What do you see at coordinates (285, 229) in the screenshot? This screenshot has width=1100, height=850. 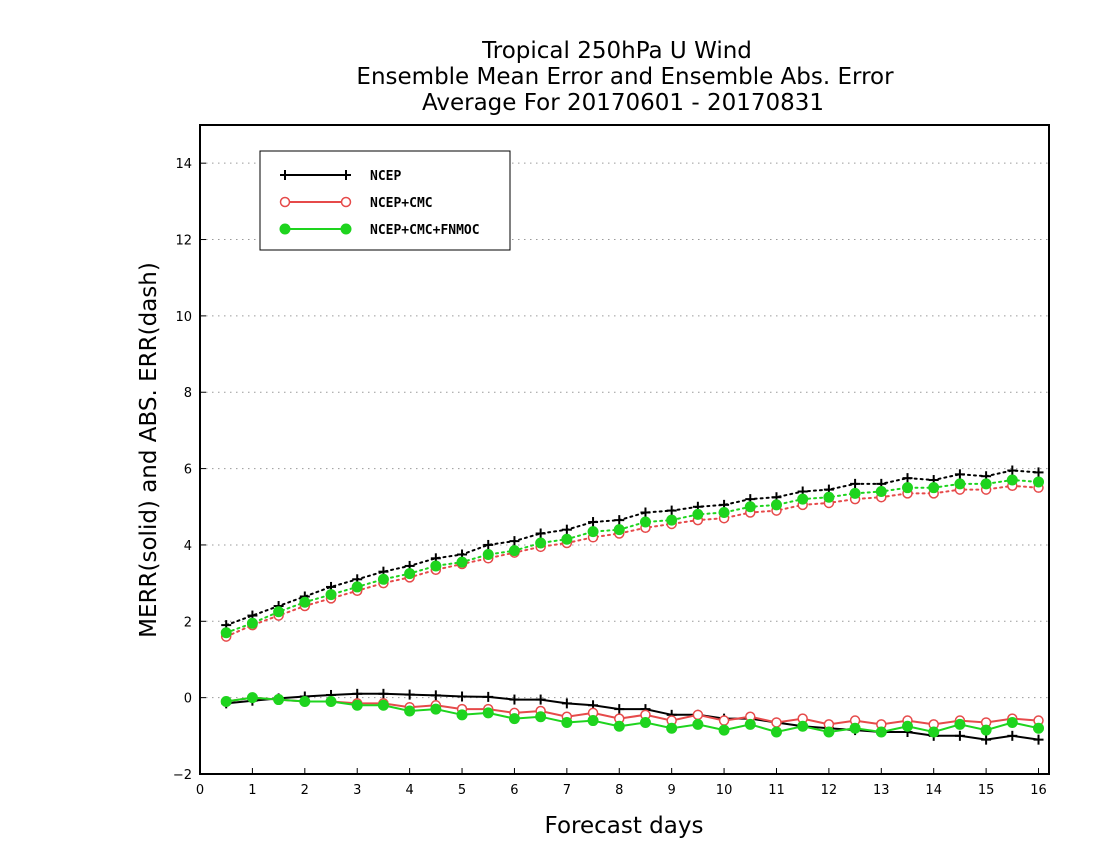 I see `legend-marker-ncep-cmc-fnmoc` at bounding box center [285, 229].